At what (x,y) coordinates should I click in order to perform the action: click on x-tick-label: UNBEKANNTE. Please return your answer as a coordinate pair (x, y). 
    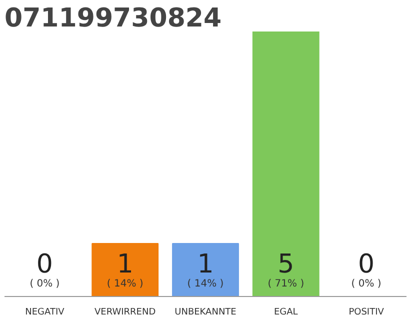
    Looking at the image, I should click on (205, 313).